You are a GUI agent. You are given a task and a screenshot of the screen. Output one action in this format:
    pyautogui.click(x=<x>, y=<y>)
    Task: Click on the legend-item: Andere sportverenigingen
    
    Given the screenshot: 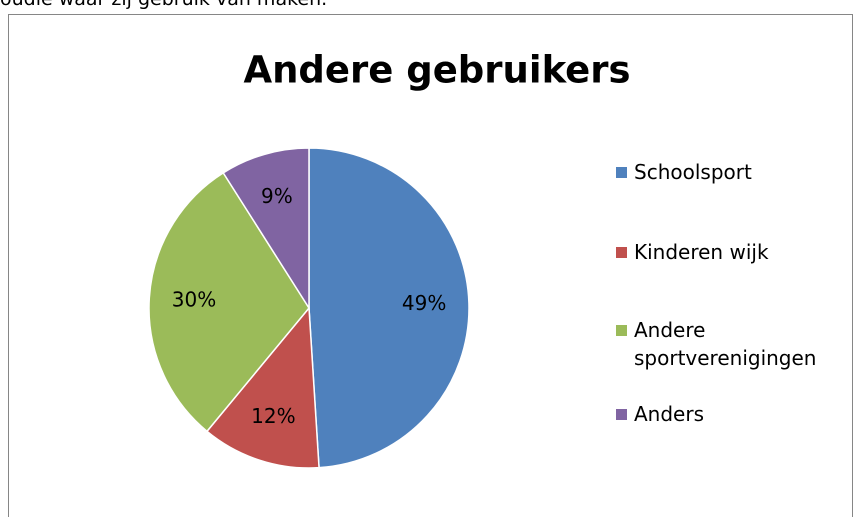 What is the action you would take?
    pyautogui.click(x=729, y=344)
    